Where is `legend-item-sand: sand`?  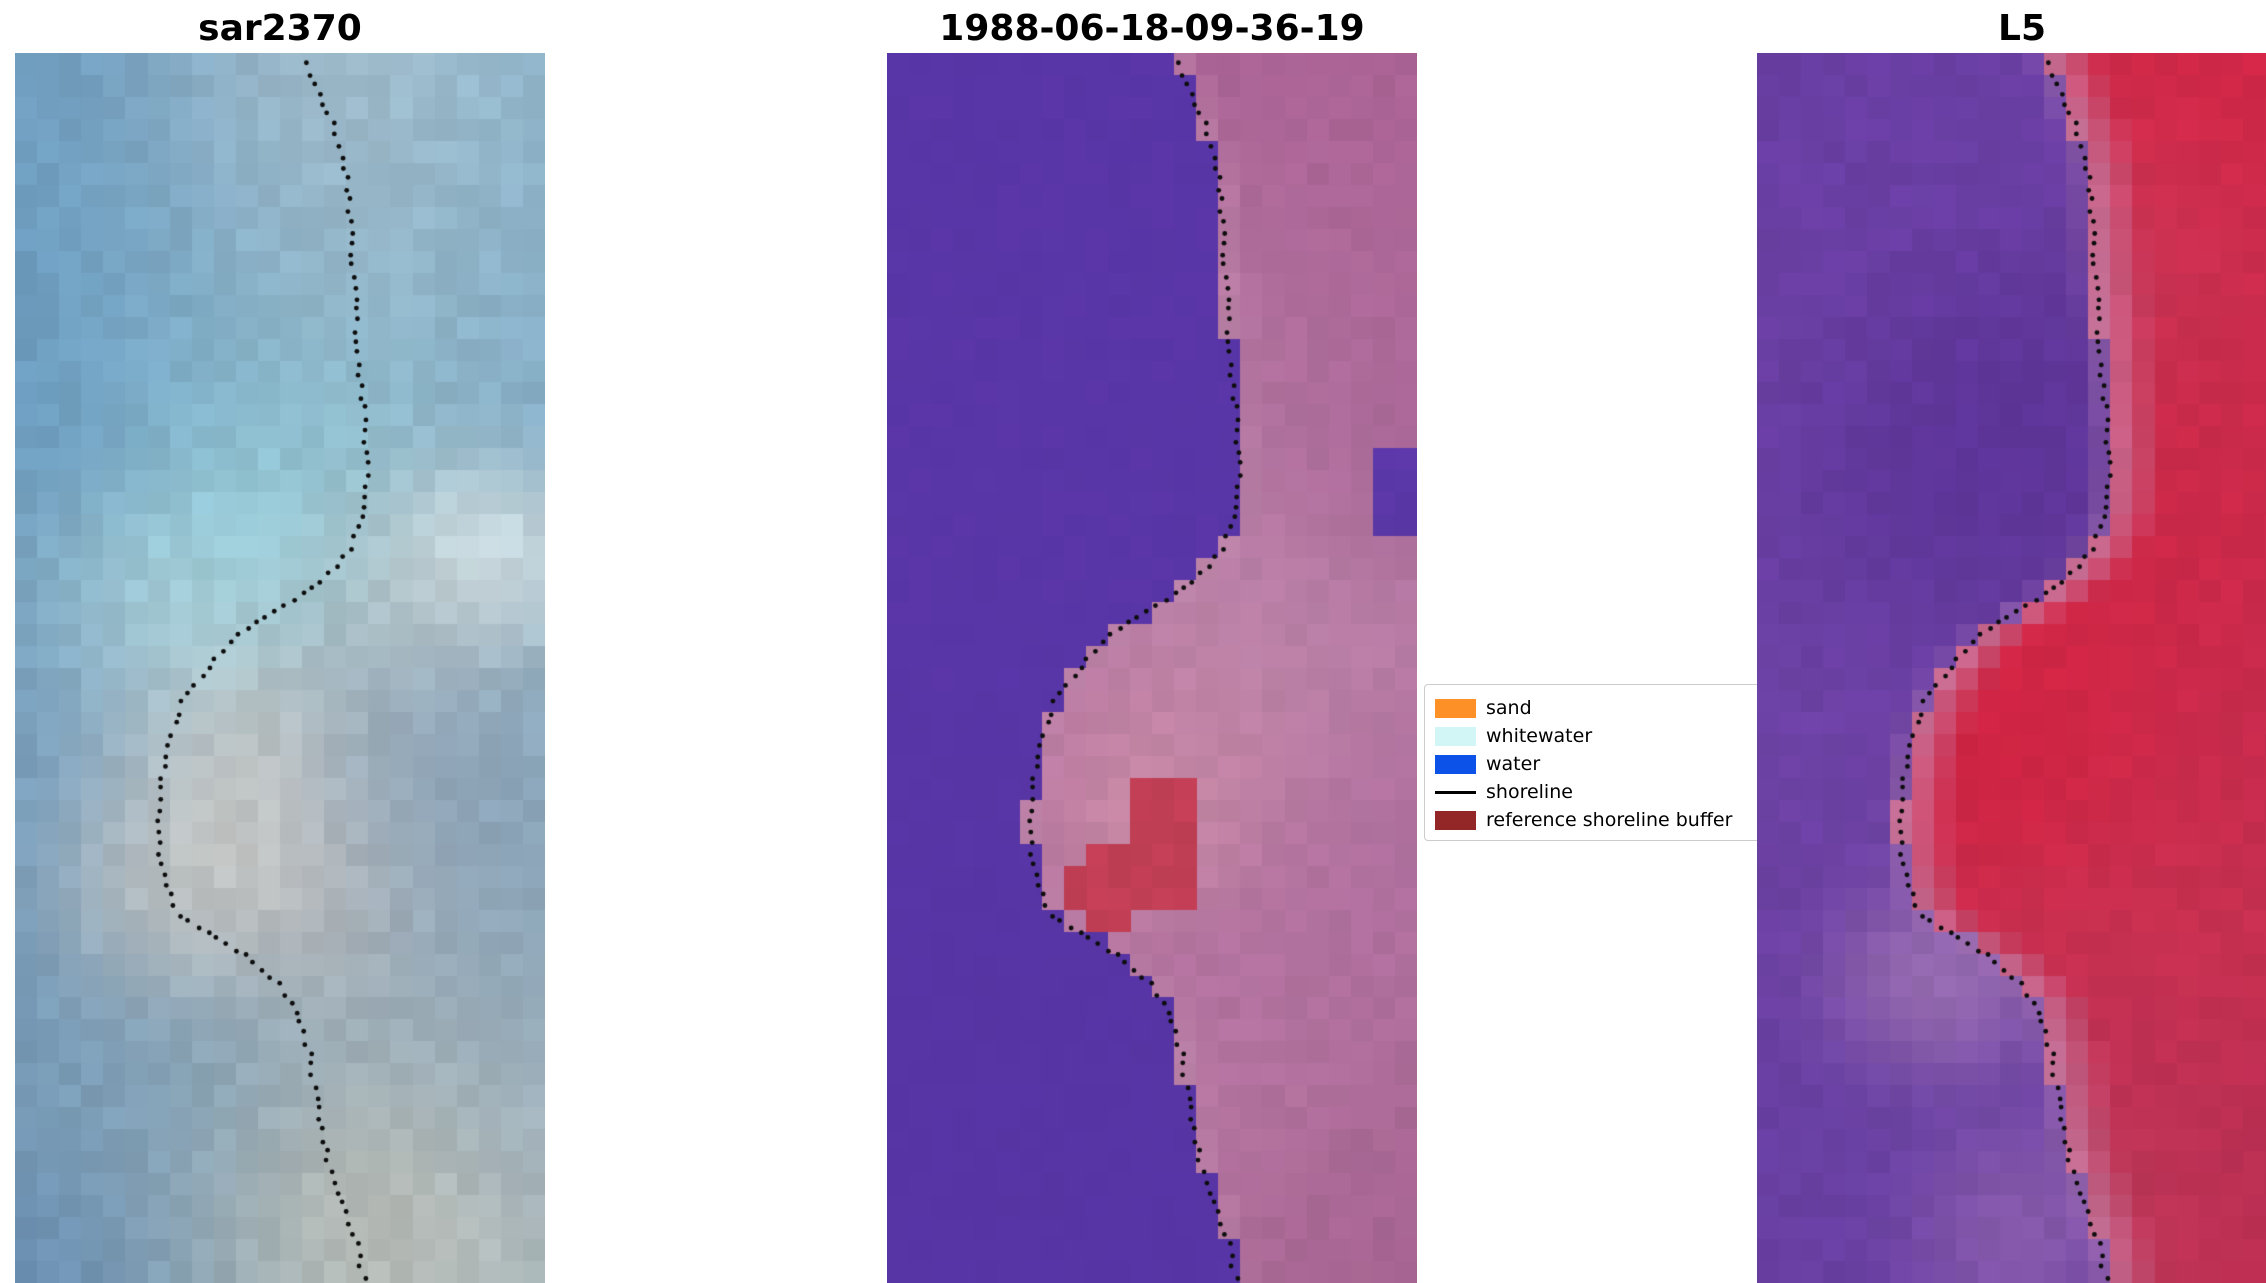 legend-item-sand: sand is located at coordinates (1599, 708).